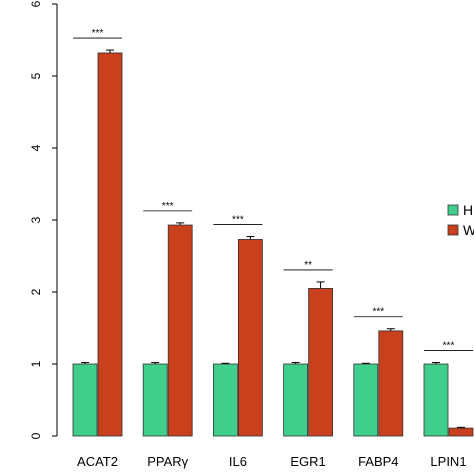  Describe the element at coordinates (378, 461) in the screenshot. I see `x-category-label: FABP4` at that location.